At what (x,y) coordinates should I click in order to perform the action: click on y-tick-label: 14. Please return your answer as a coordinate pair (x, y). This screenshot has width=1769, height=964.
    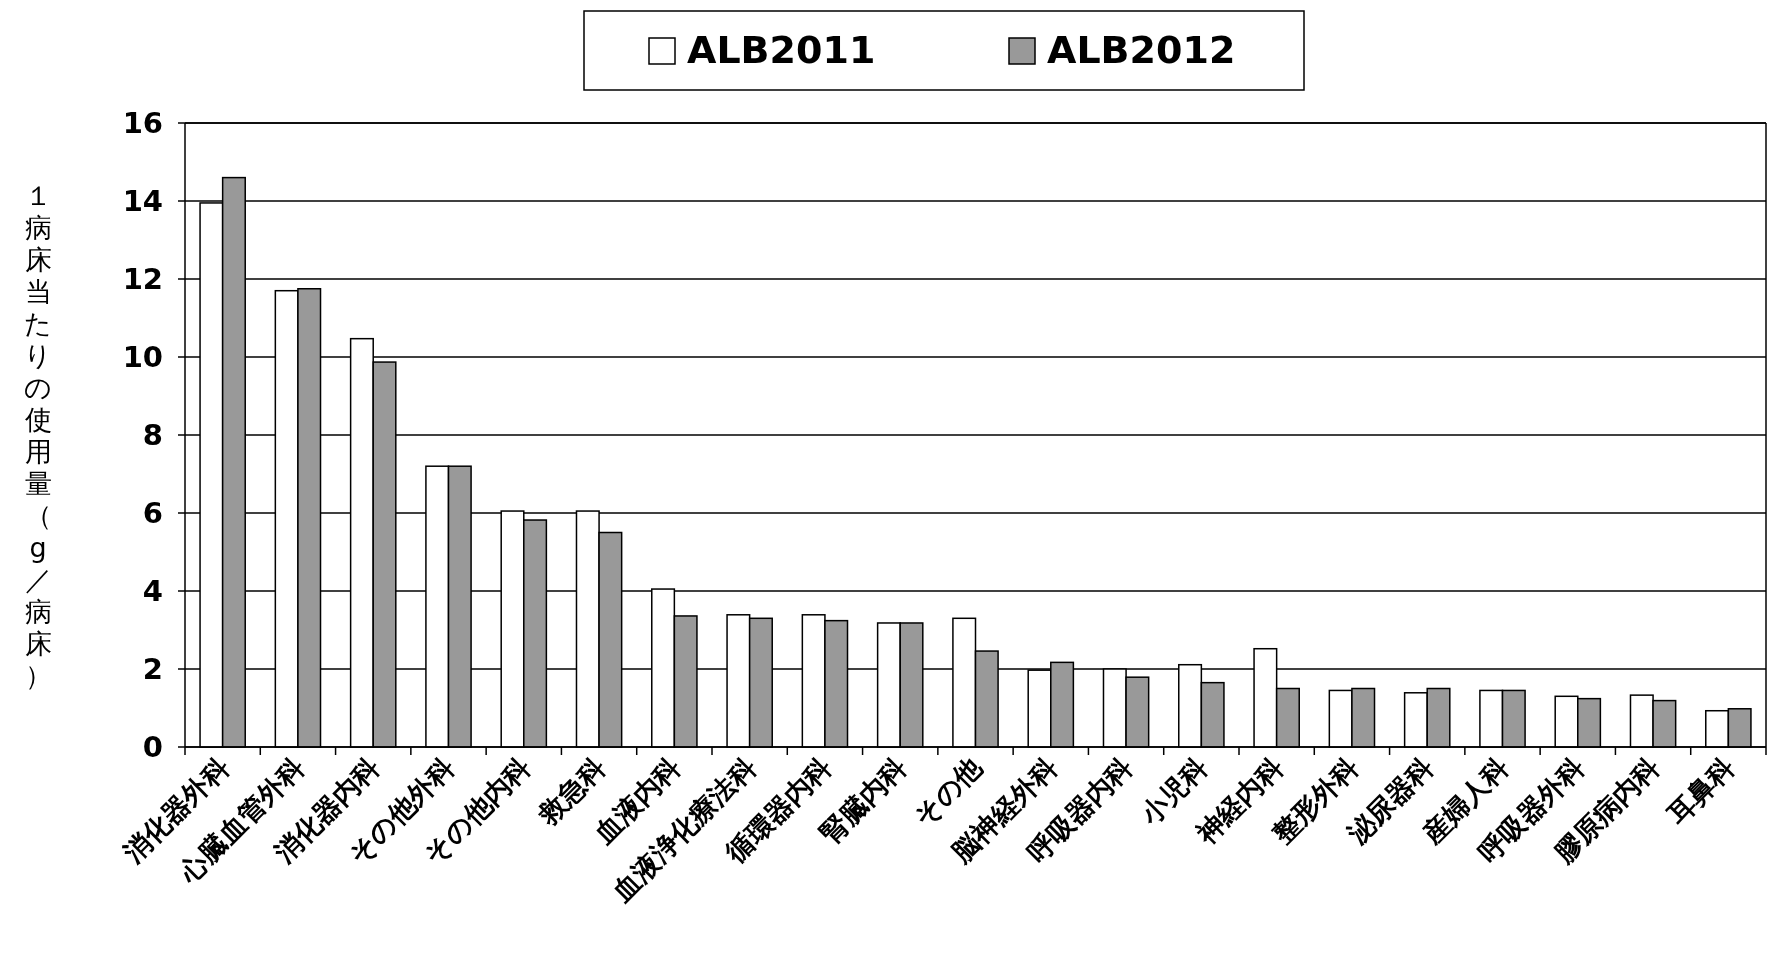
    Looking at the image, I should click on (142, 201).